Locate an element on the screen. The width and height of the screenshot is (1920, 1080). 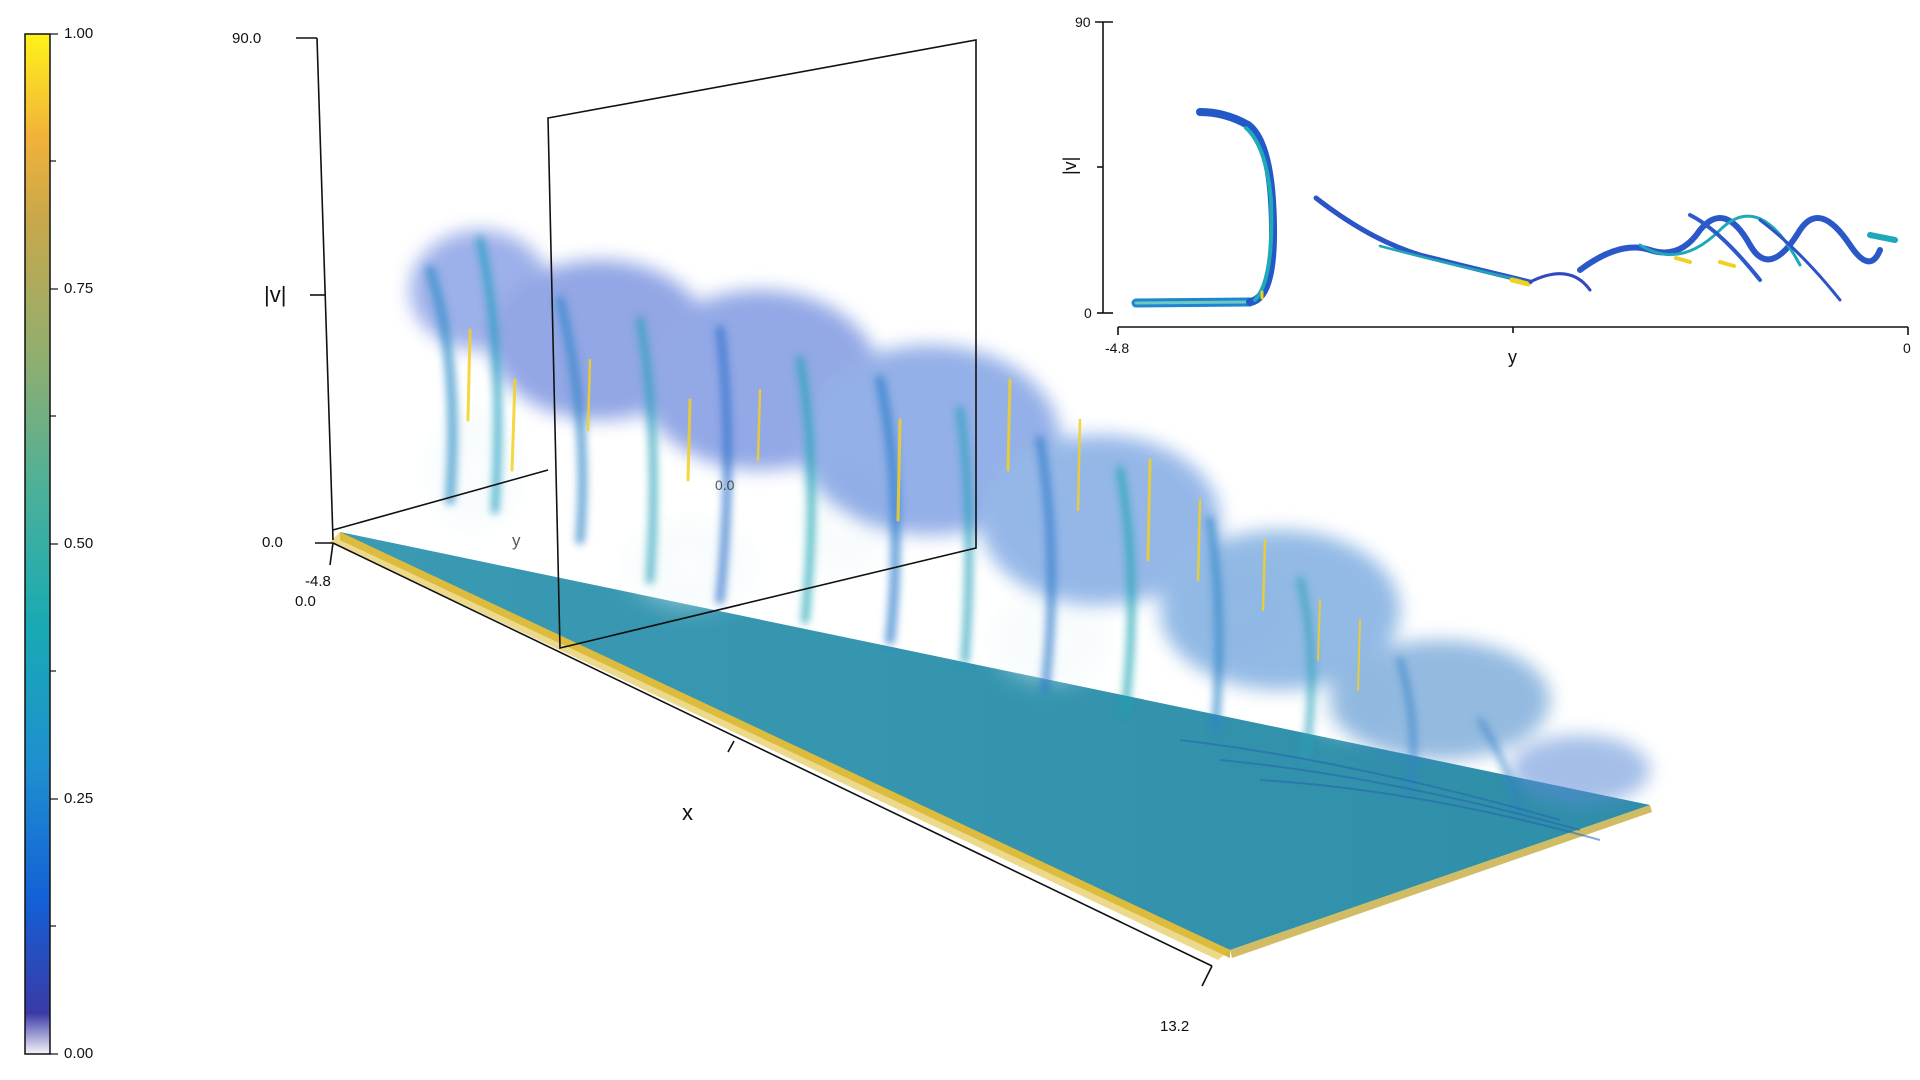
volume-ripples is located at coordinates (1390, 790).